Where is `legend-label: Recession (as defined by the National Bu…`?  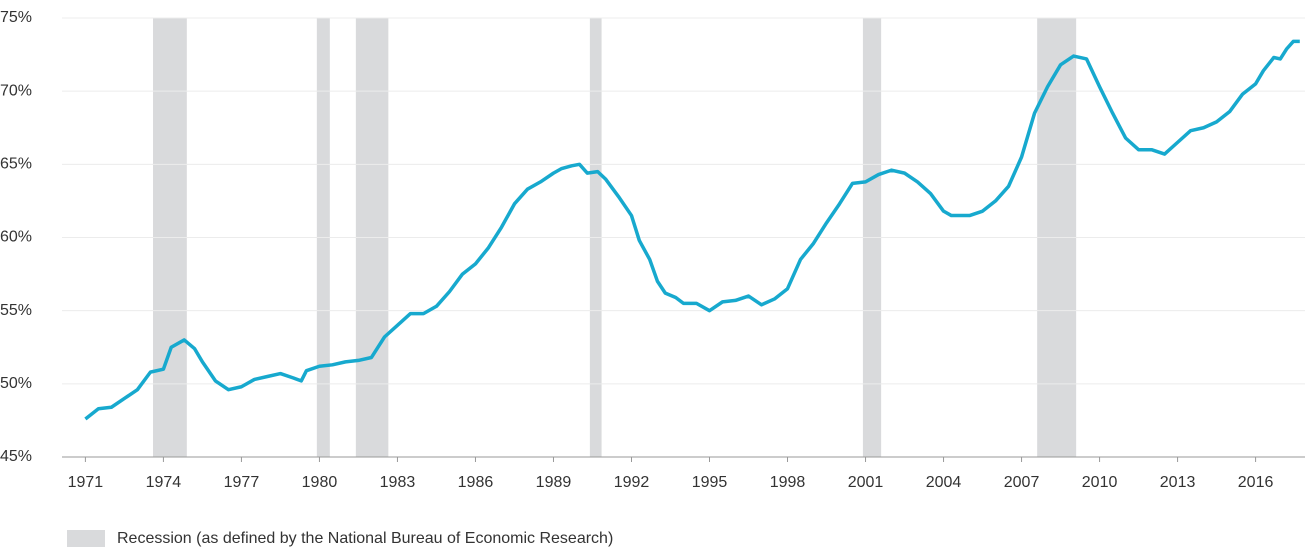
legend-label: Recession (as defined by the National Bu… is located at coordinates (365, 538).